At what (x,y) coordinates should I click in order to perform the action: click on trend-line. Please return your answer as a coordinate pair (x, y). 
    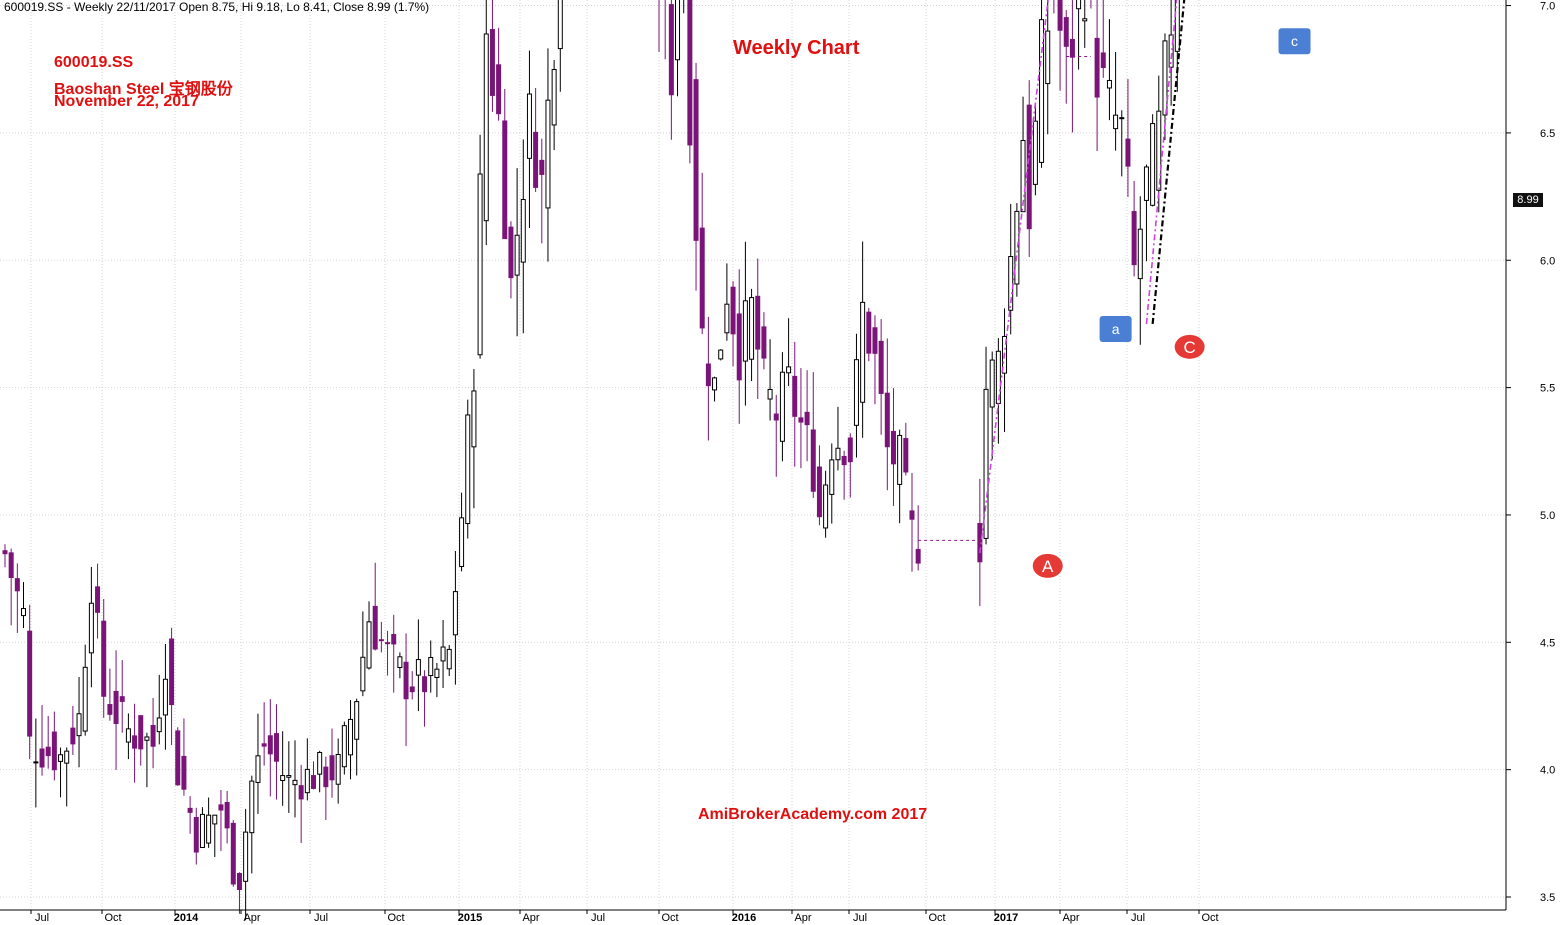
    Looking at the image, I should click on (1014, 277).